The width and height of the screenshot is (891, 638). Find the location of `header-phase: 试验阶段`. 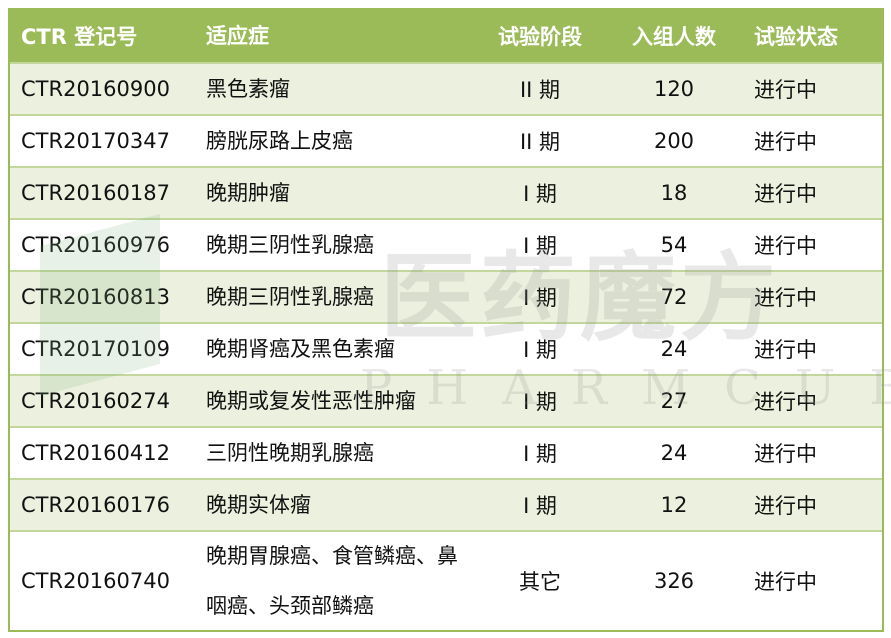

header-phase: 试验阶段 is located at coordinates (540, 37).